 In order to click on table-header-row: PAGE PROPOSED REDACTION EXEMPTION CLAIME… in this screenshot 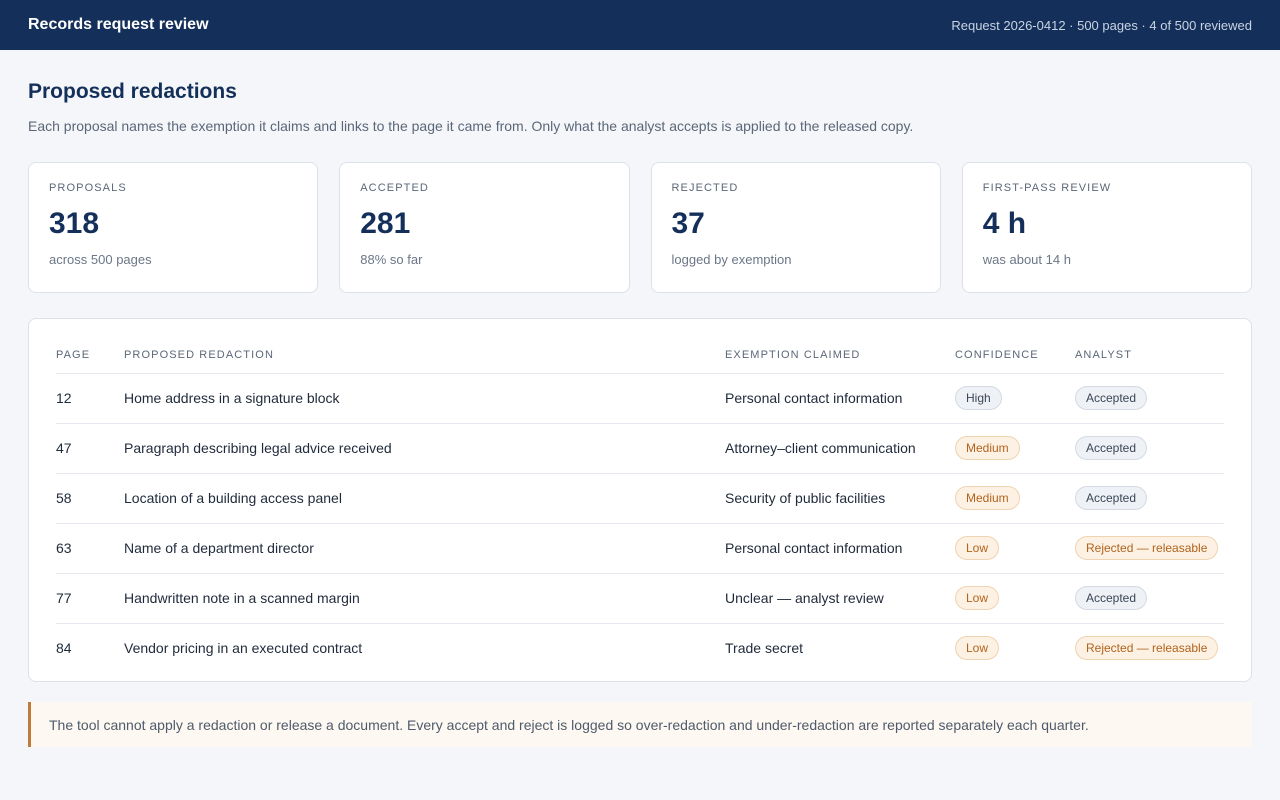, I will do `click(640, 355)`.